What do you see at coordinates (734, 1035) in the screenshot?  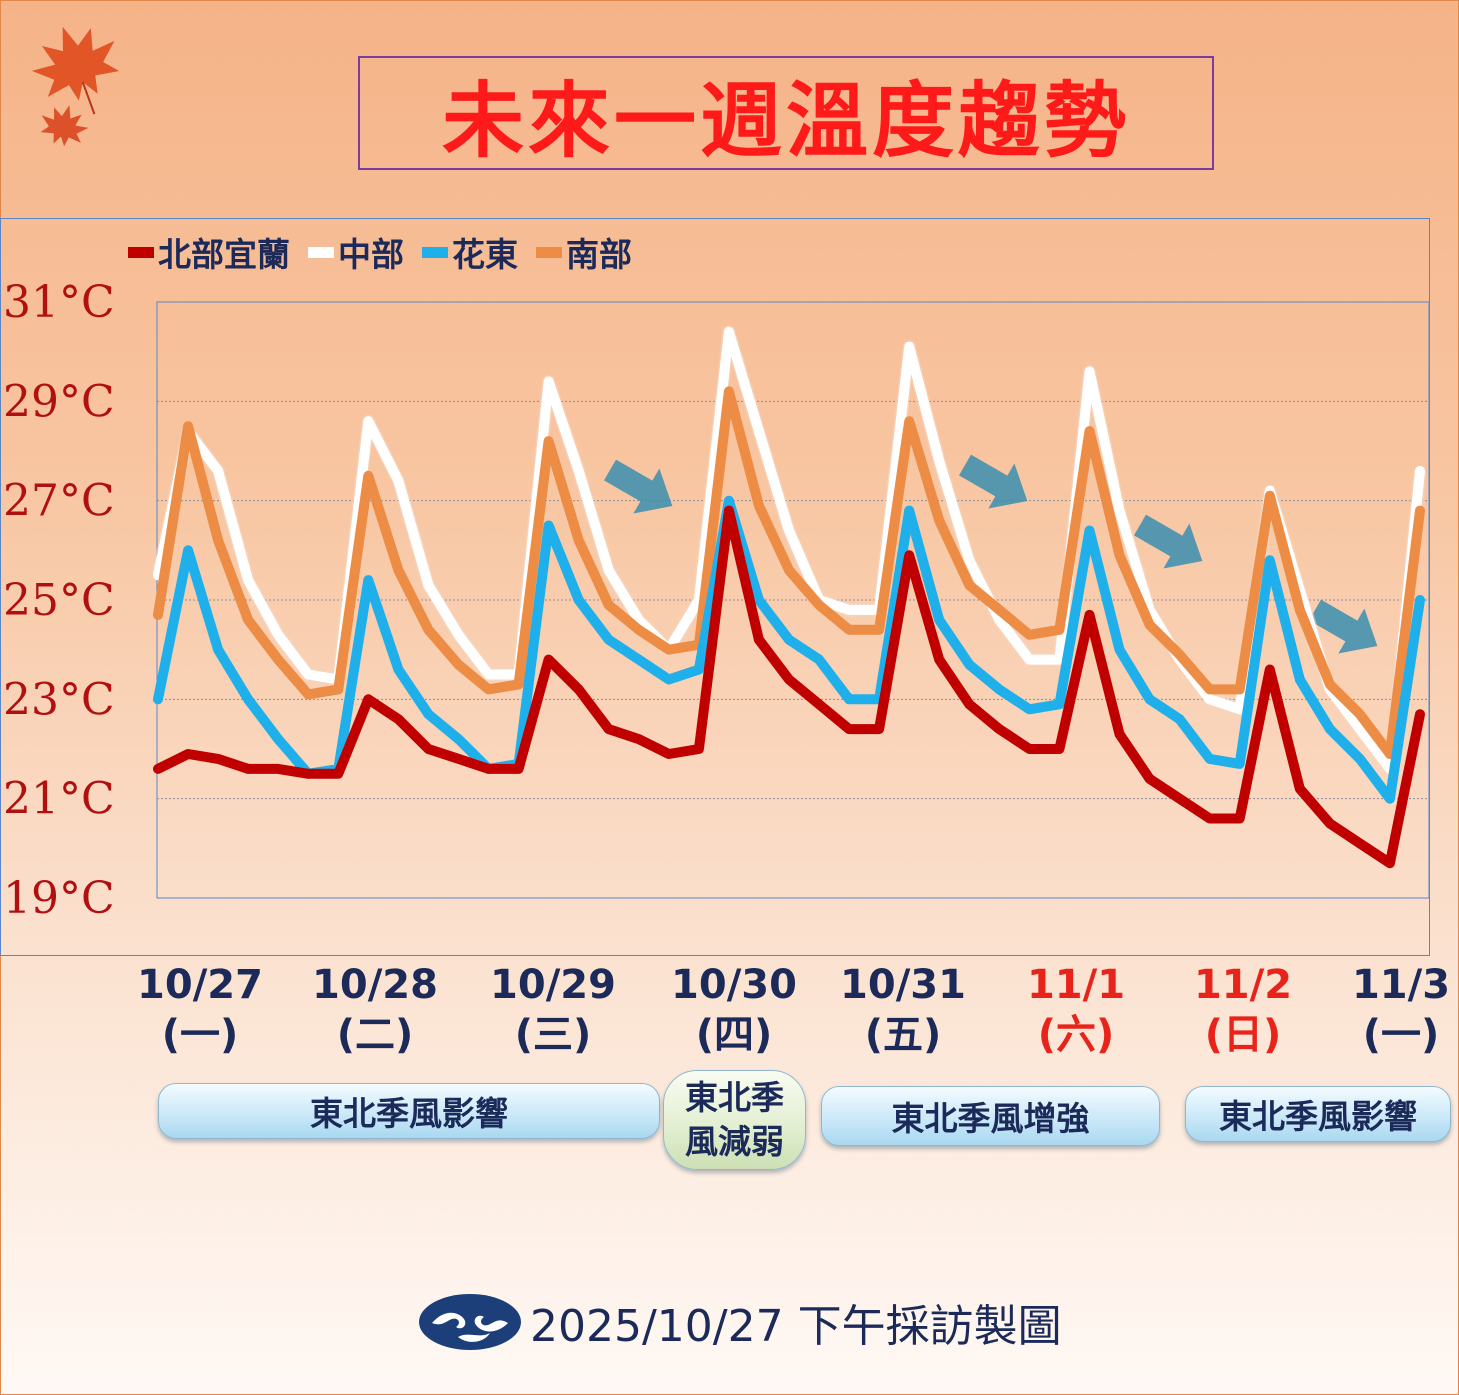 I see `weekday-text: (四)` at bounding box center [734, 1035].